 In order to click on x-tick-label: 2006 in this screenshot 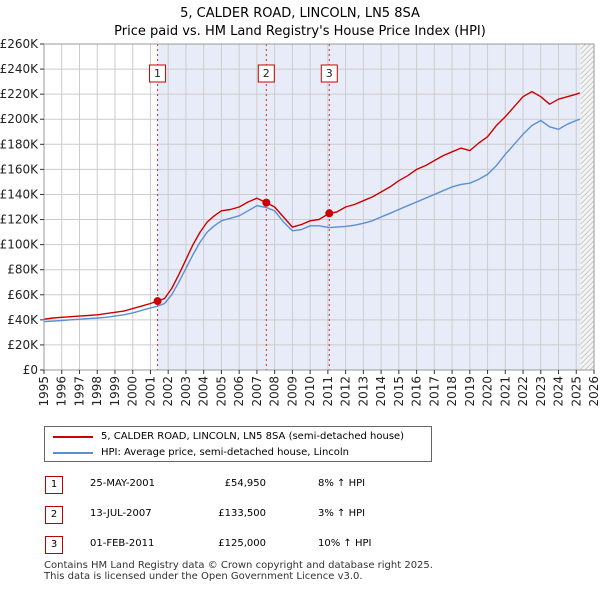, I will do `click(239, 391)`.